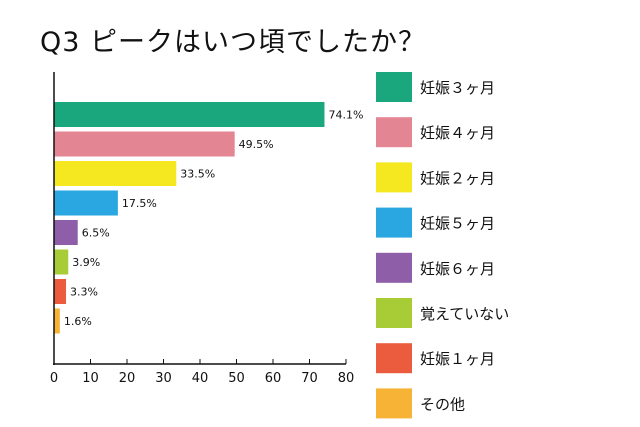 The image size is (640, 427). What do you see at coordinates (457, 224) in the screenshot?
I see `legend-label-4: 妊娠５ヶ月` at bounding box center [457, 224].